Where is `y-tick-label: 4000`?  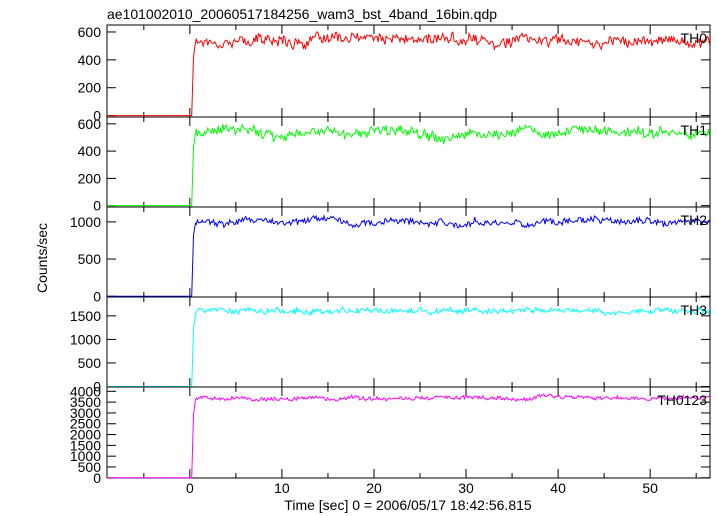 y-tick-label: 4000 is located at coordinates (85, 391).